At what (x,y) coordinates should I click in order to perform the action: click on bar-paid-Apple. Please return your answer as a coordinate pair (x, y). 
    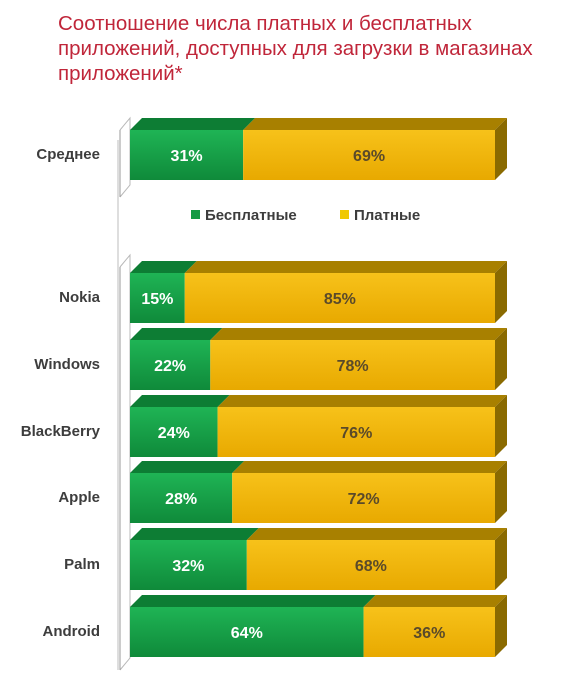
    Looking at the image, I should click on (363, 498).